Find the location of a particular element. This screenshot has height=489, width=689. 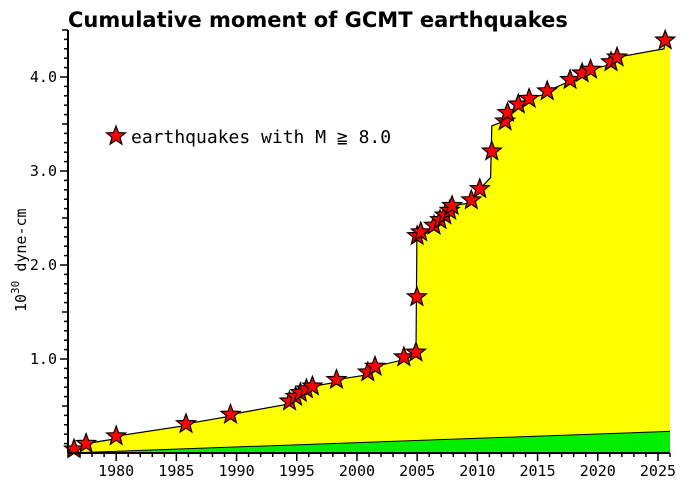

y-axis-label: 1030 dyne-cm is located at coordinates (19, 260).